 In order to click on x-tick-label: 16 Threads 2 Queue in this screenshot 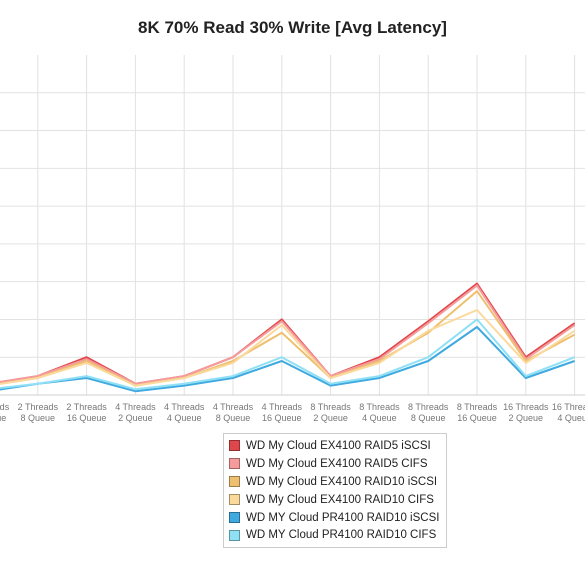, I will do `click(526, 412)`.